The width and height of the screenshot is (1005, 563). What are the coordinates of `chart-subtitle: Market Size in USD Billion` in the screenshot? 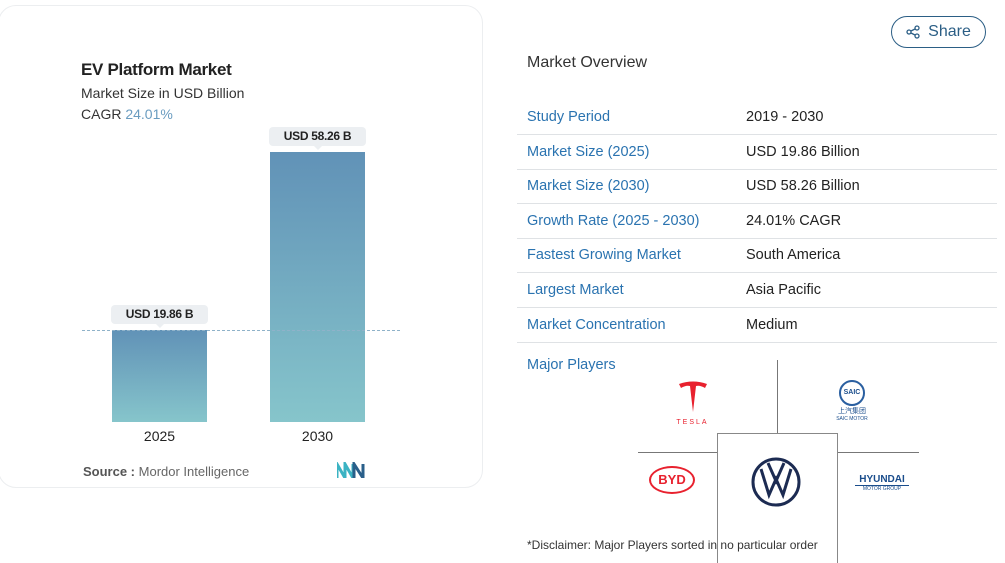 It's located at (163, 93).